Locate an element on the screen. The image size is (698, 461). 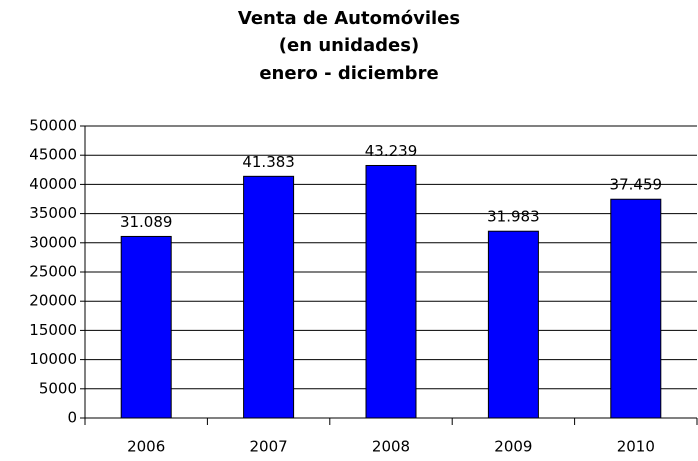
x-tick-label: 2010 is located at coordinates (636, 447).